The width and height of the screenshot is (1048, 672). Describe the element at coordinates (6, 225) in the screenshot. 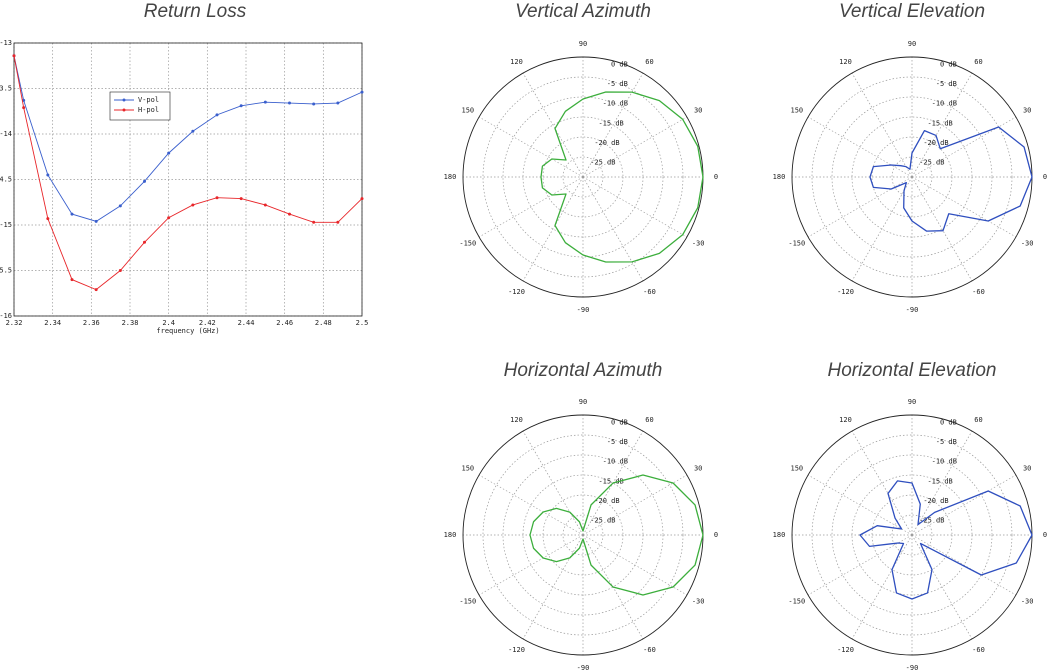

I see `y-tick-label: -15` at that location.